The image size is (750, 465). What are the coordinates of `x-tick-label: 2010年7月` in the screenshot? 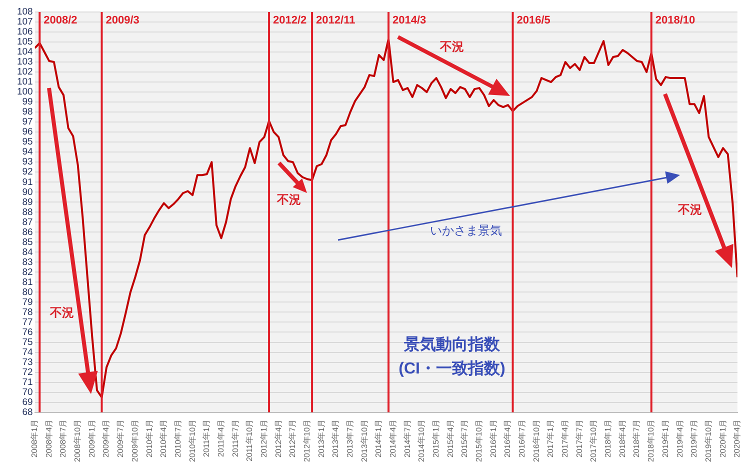 It's located at (177, 438).